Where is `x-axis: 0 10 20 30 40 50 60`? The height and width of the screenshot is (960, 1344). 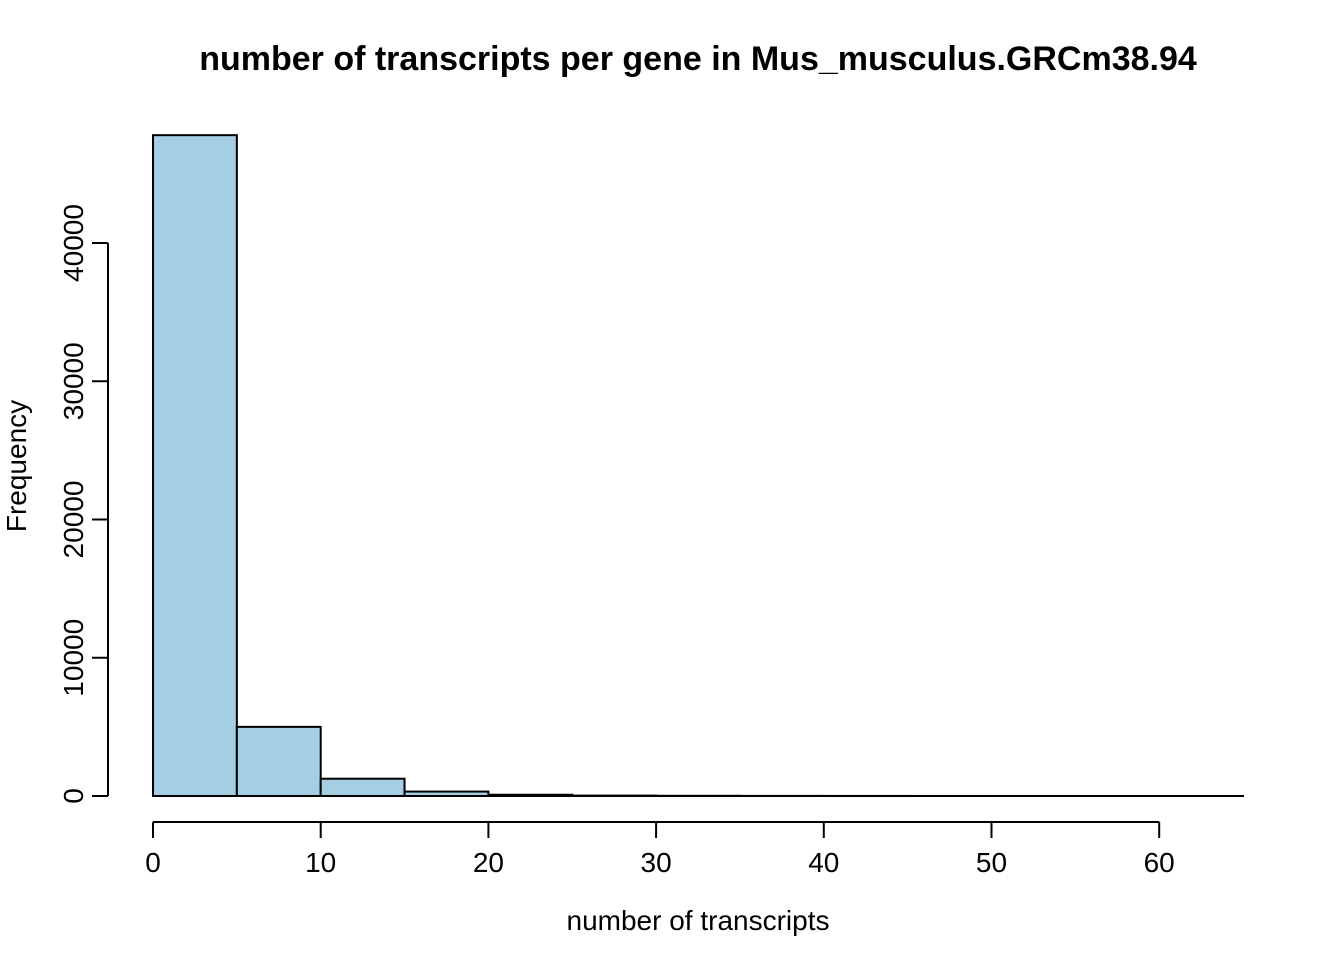
x-axis: 0 10 20 30 40 50 60 is located at coordinates (660, 849).